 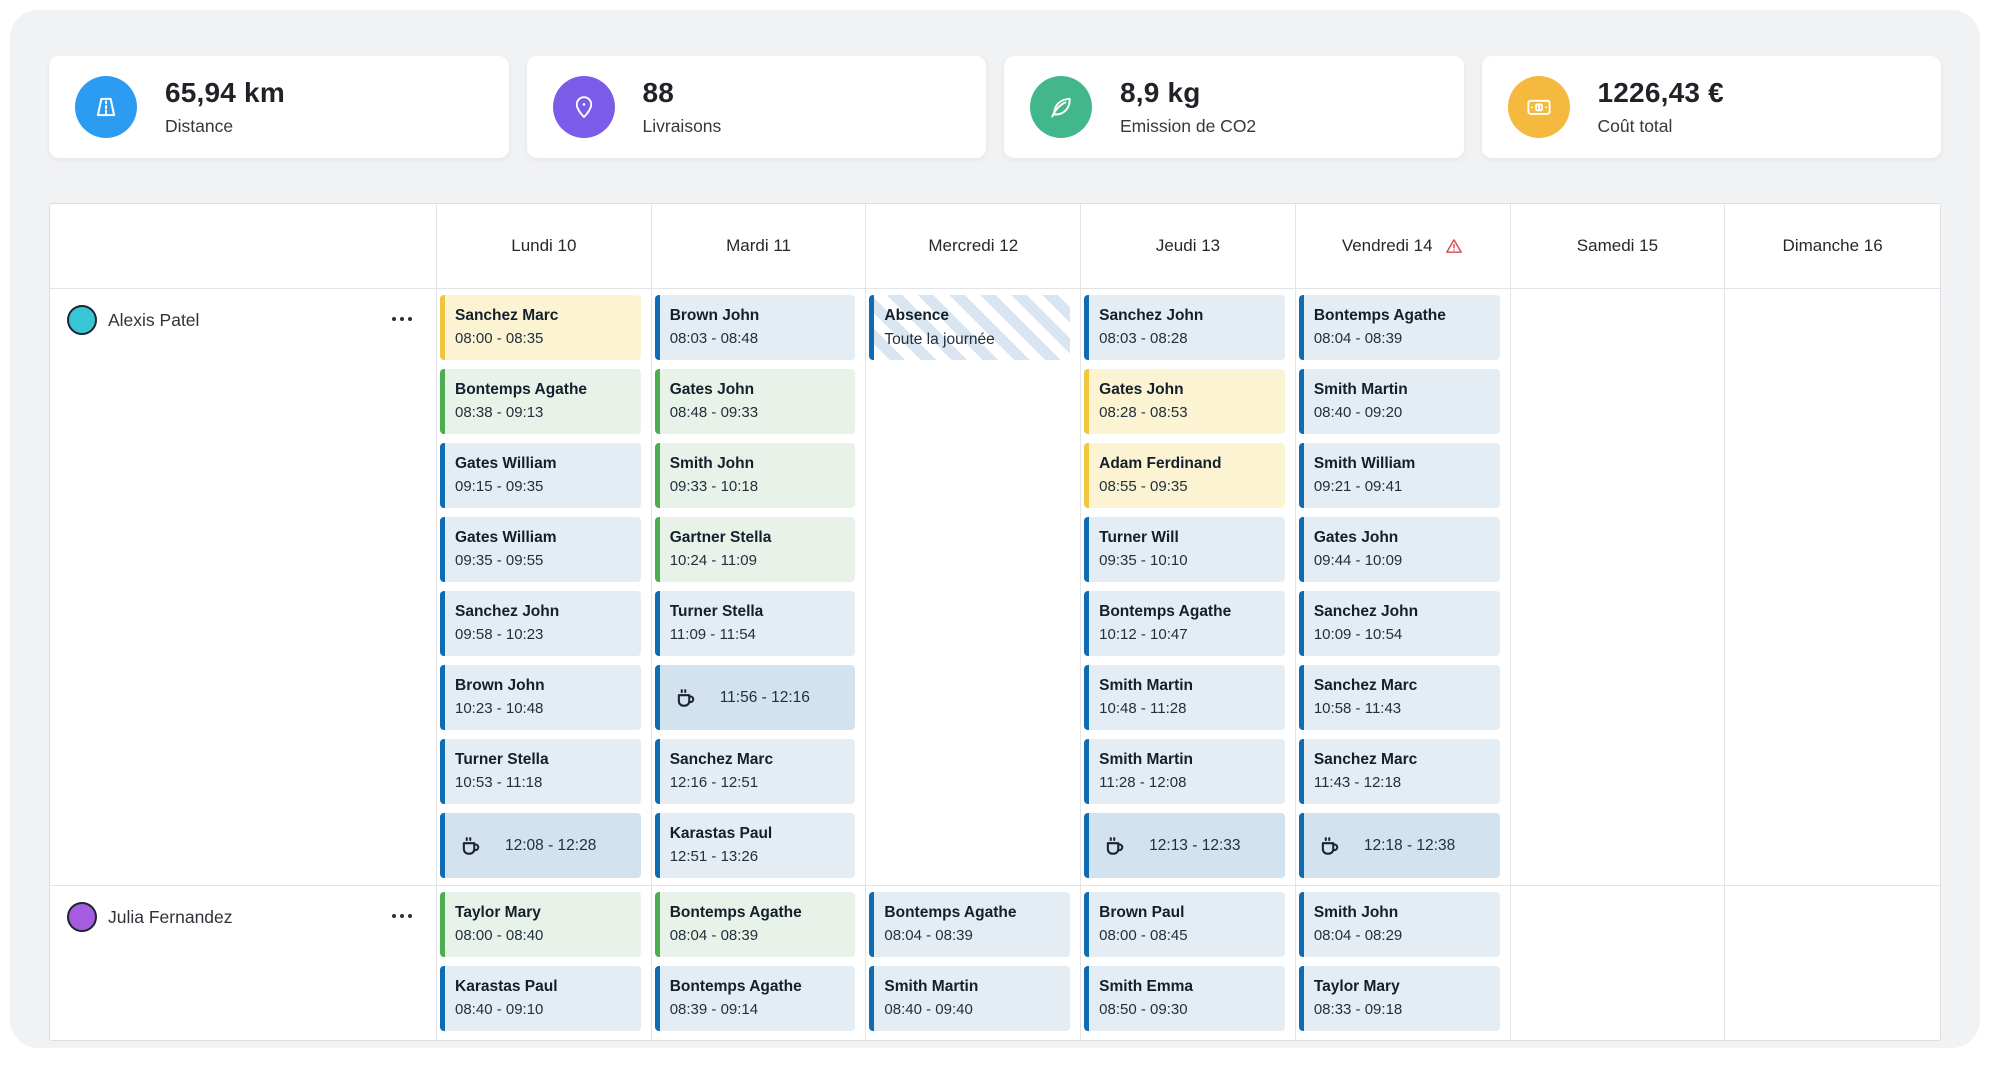 I want to click on appointment-time: 08:48 - 09:33, so click(x=714, y=412).